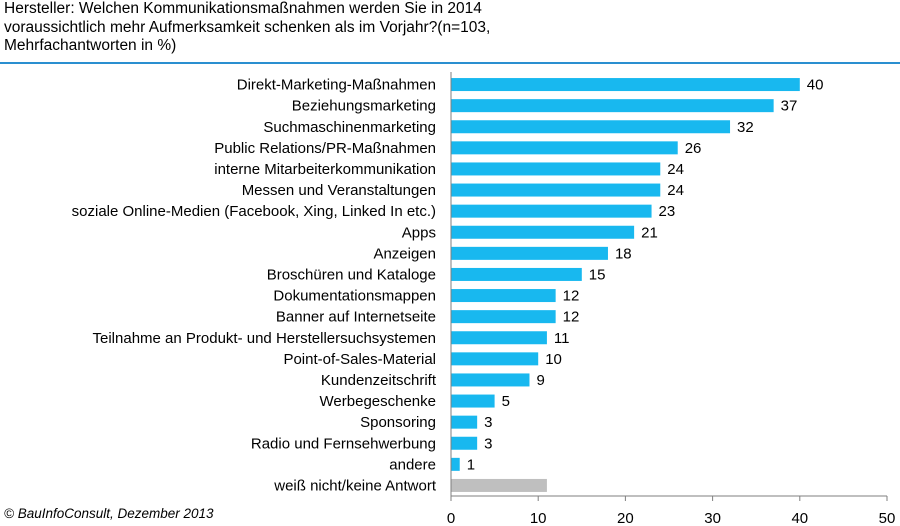 This screenshot has width=900, height=526. What do you see at coordinates (540, 380) in the screenshot?
I see `data-label: 9` at bounding box center [540, 380].